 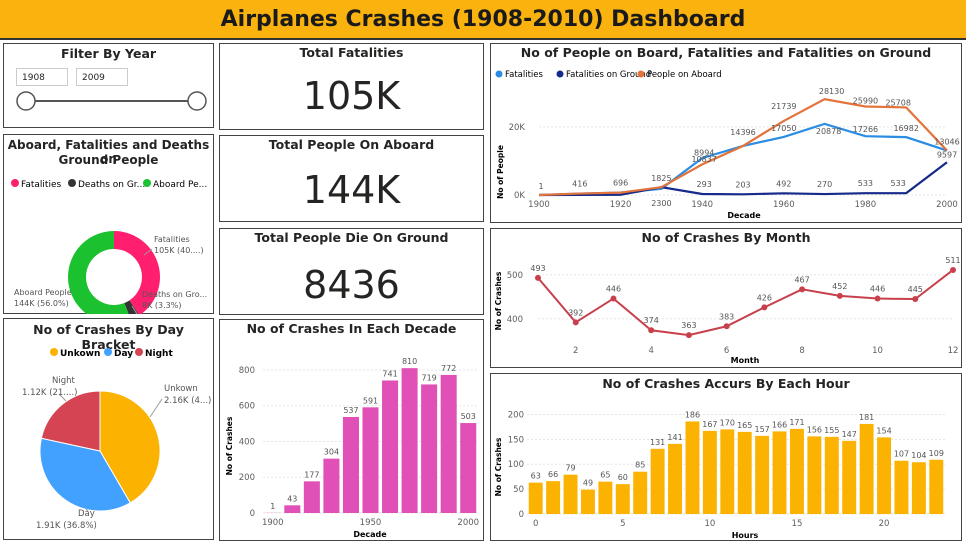 What do you see at coordinates (351, 52) in the screenshot?
I see `kpi-fatalities-title: Total Fatalities` at bounding box center [351, 52].